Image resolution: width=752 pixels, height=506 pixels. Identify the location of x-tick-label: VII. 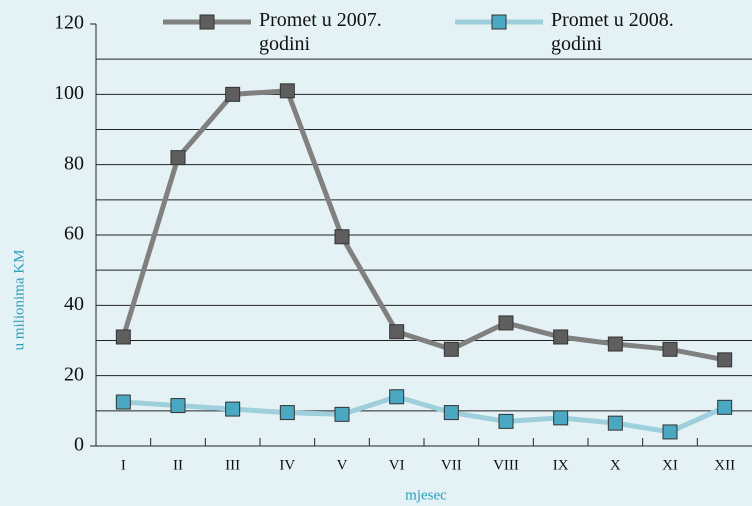
(451, 465).